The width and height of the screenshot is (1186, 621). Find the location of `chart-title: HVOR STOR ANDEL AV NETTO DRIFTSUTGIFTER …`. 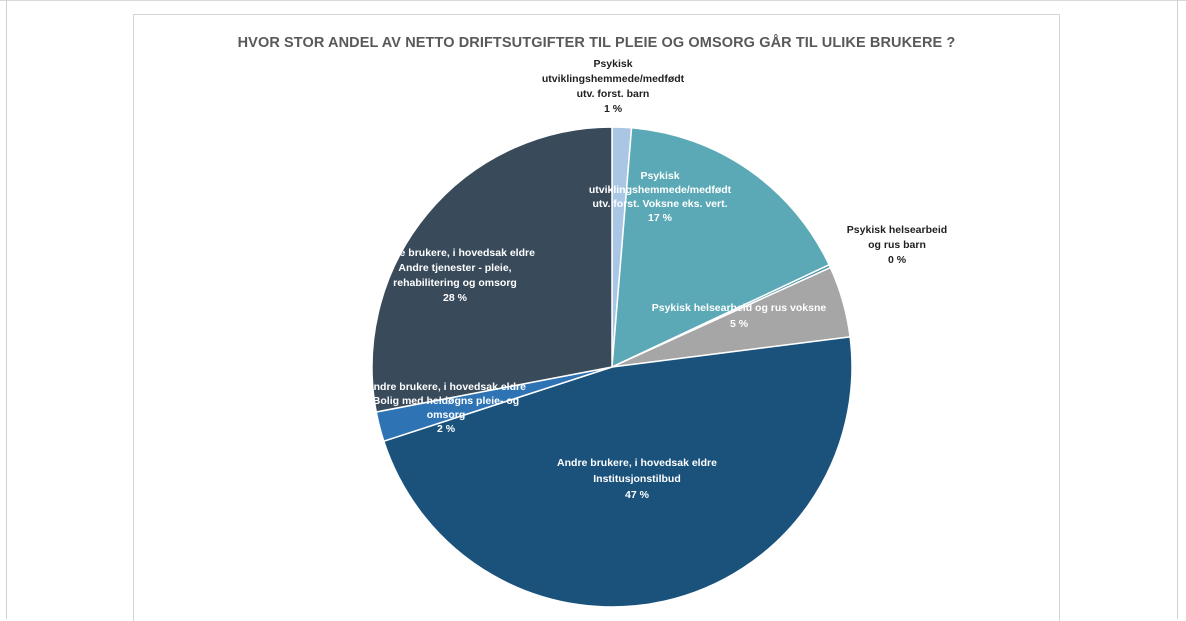

chart-title: HVOR STOR ANDEL AV NETTO DRIFTSUTGIFTER … is located at coordinates (596, 43).